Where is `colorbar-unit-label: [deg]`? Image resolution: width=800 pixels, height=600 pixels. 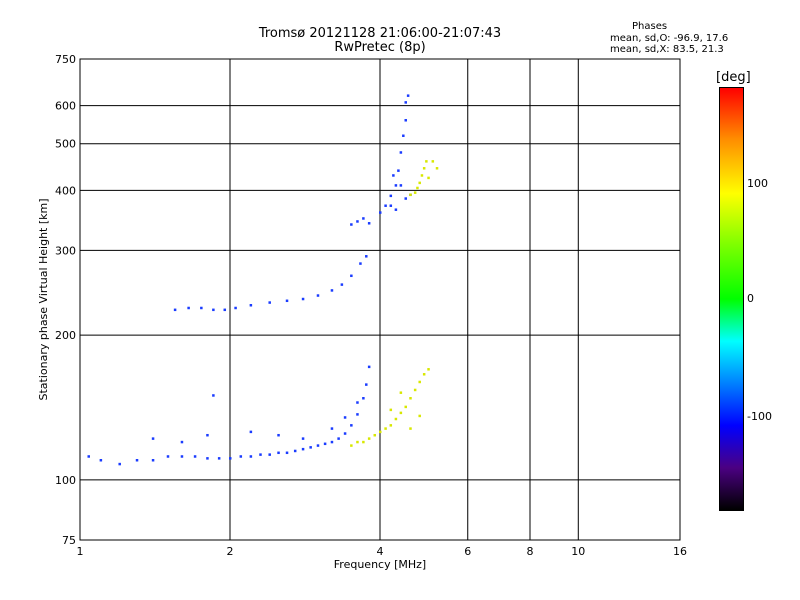
colorbar-unit-label: [deg] is located at coordinates (733, 77).